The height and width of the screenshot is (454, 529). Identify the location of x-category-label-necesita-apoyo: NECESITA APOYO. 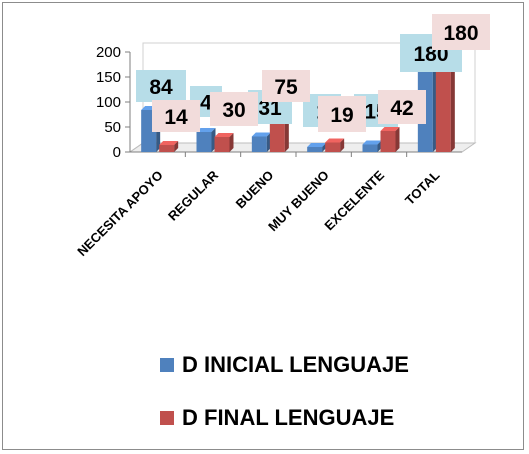
(119, 213).